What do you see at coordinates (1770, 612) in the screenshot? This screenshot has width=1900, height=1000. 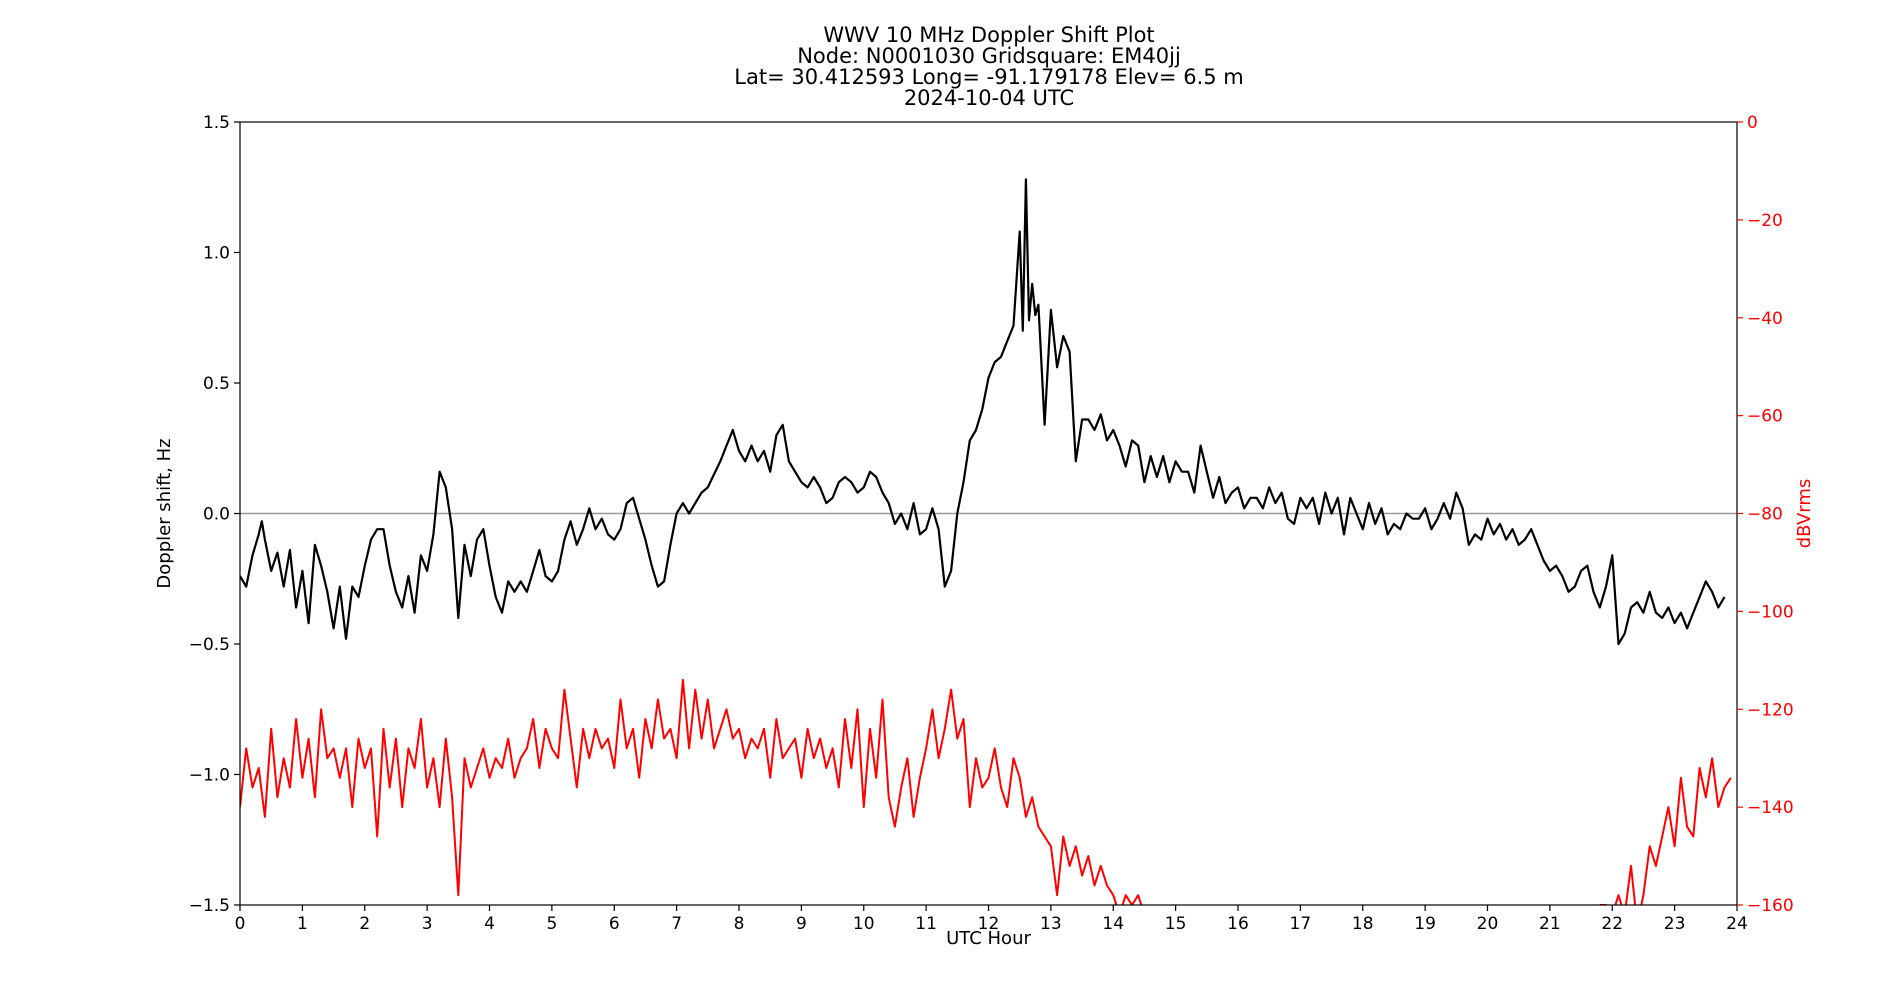 I see `y2-tick-label: −100` at bounding box center [1770, 612].